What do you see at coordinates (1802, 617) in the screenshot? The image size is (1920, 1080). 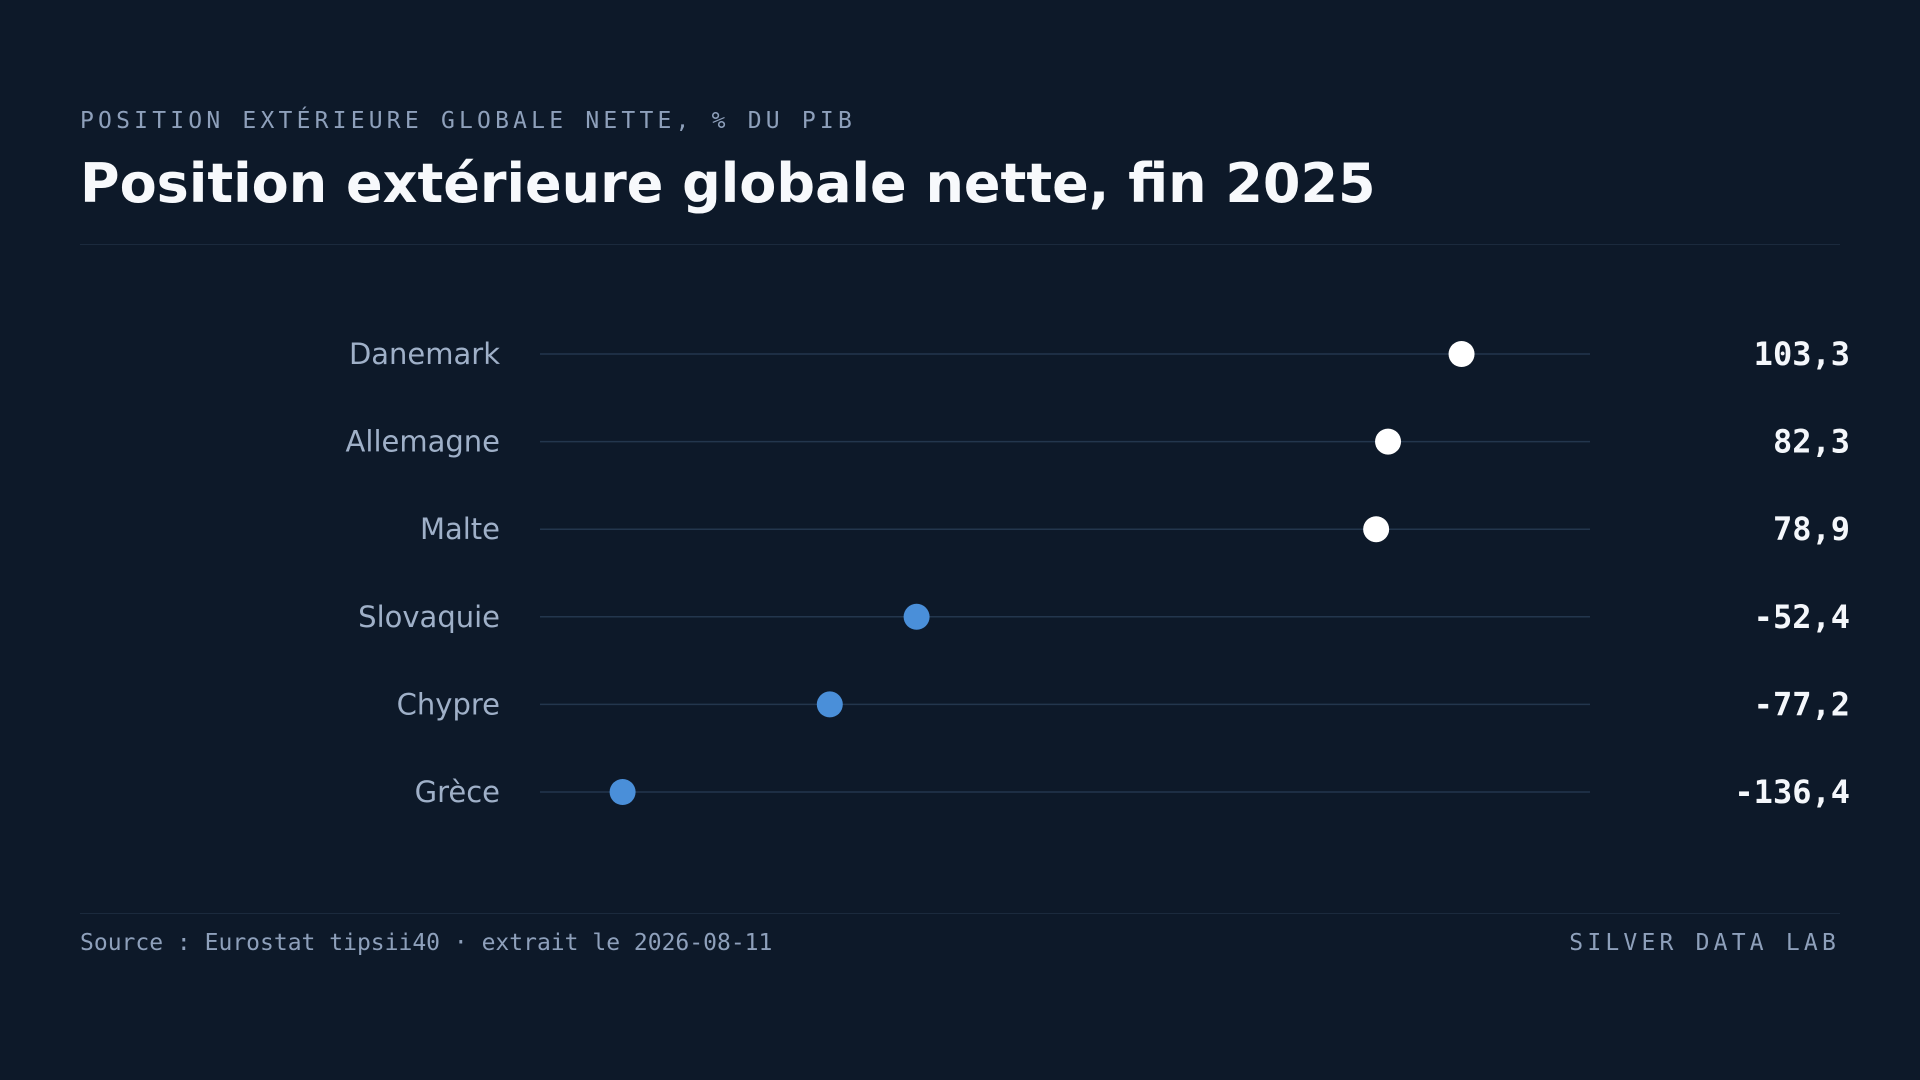 I see `value-label: -52,4` at bounding box center [1802, 617].